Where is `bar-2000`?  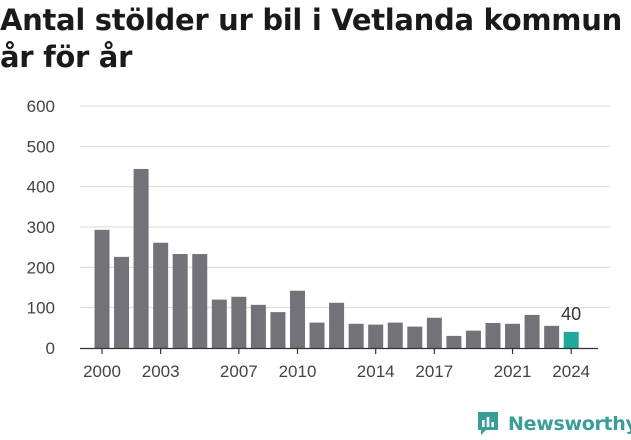
bar-2000 is located at coordinates (102, 288).